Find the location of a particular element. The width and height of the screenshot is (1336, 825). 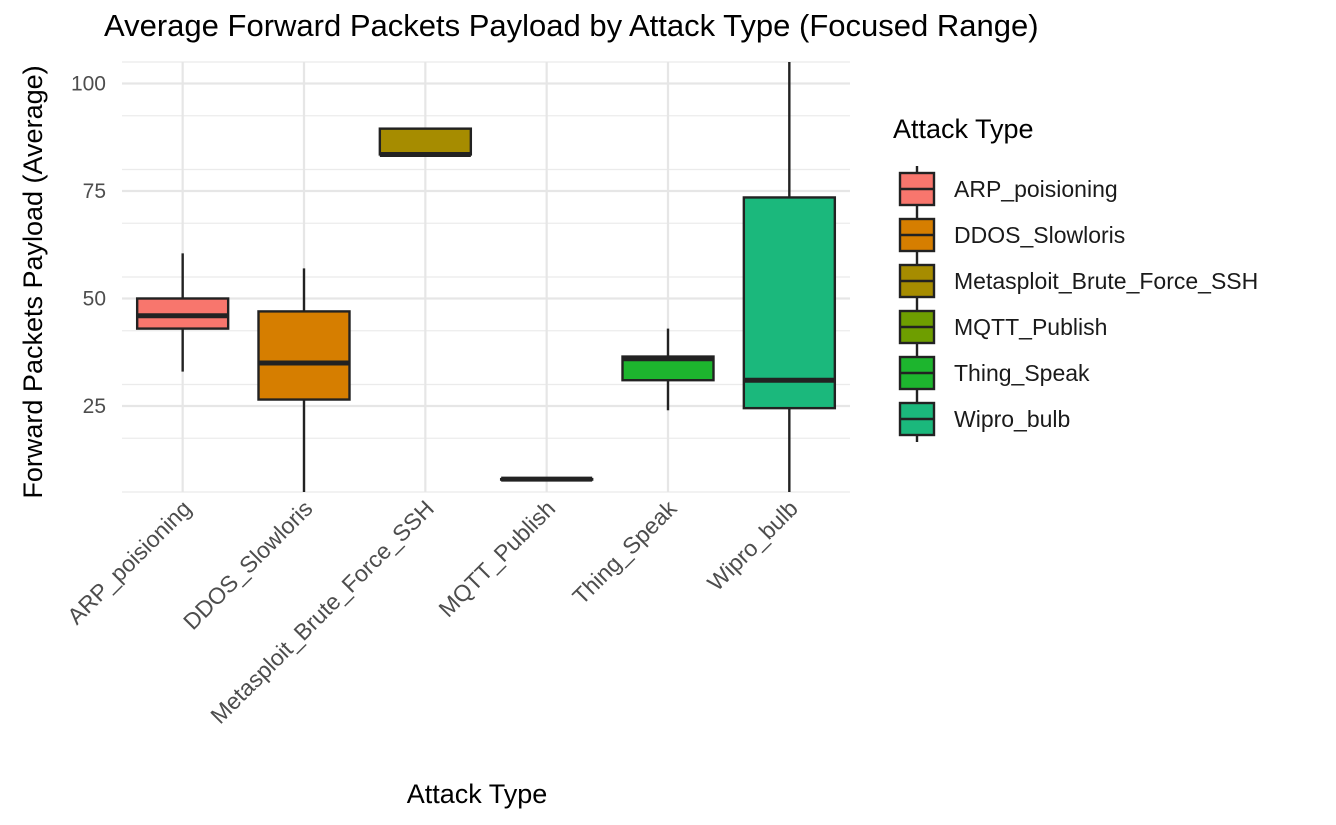

legend-label: ARP_poisioning is located at coordinates (1036, 188).